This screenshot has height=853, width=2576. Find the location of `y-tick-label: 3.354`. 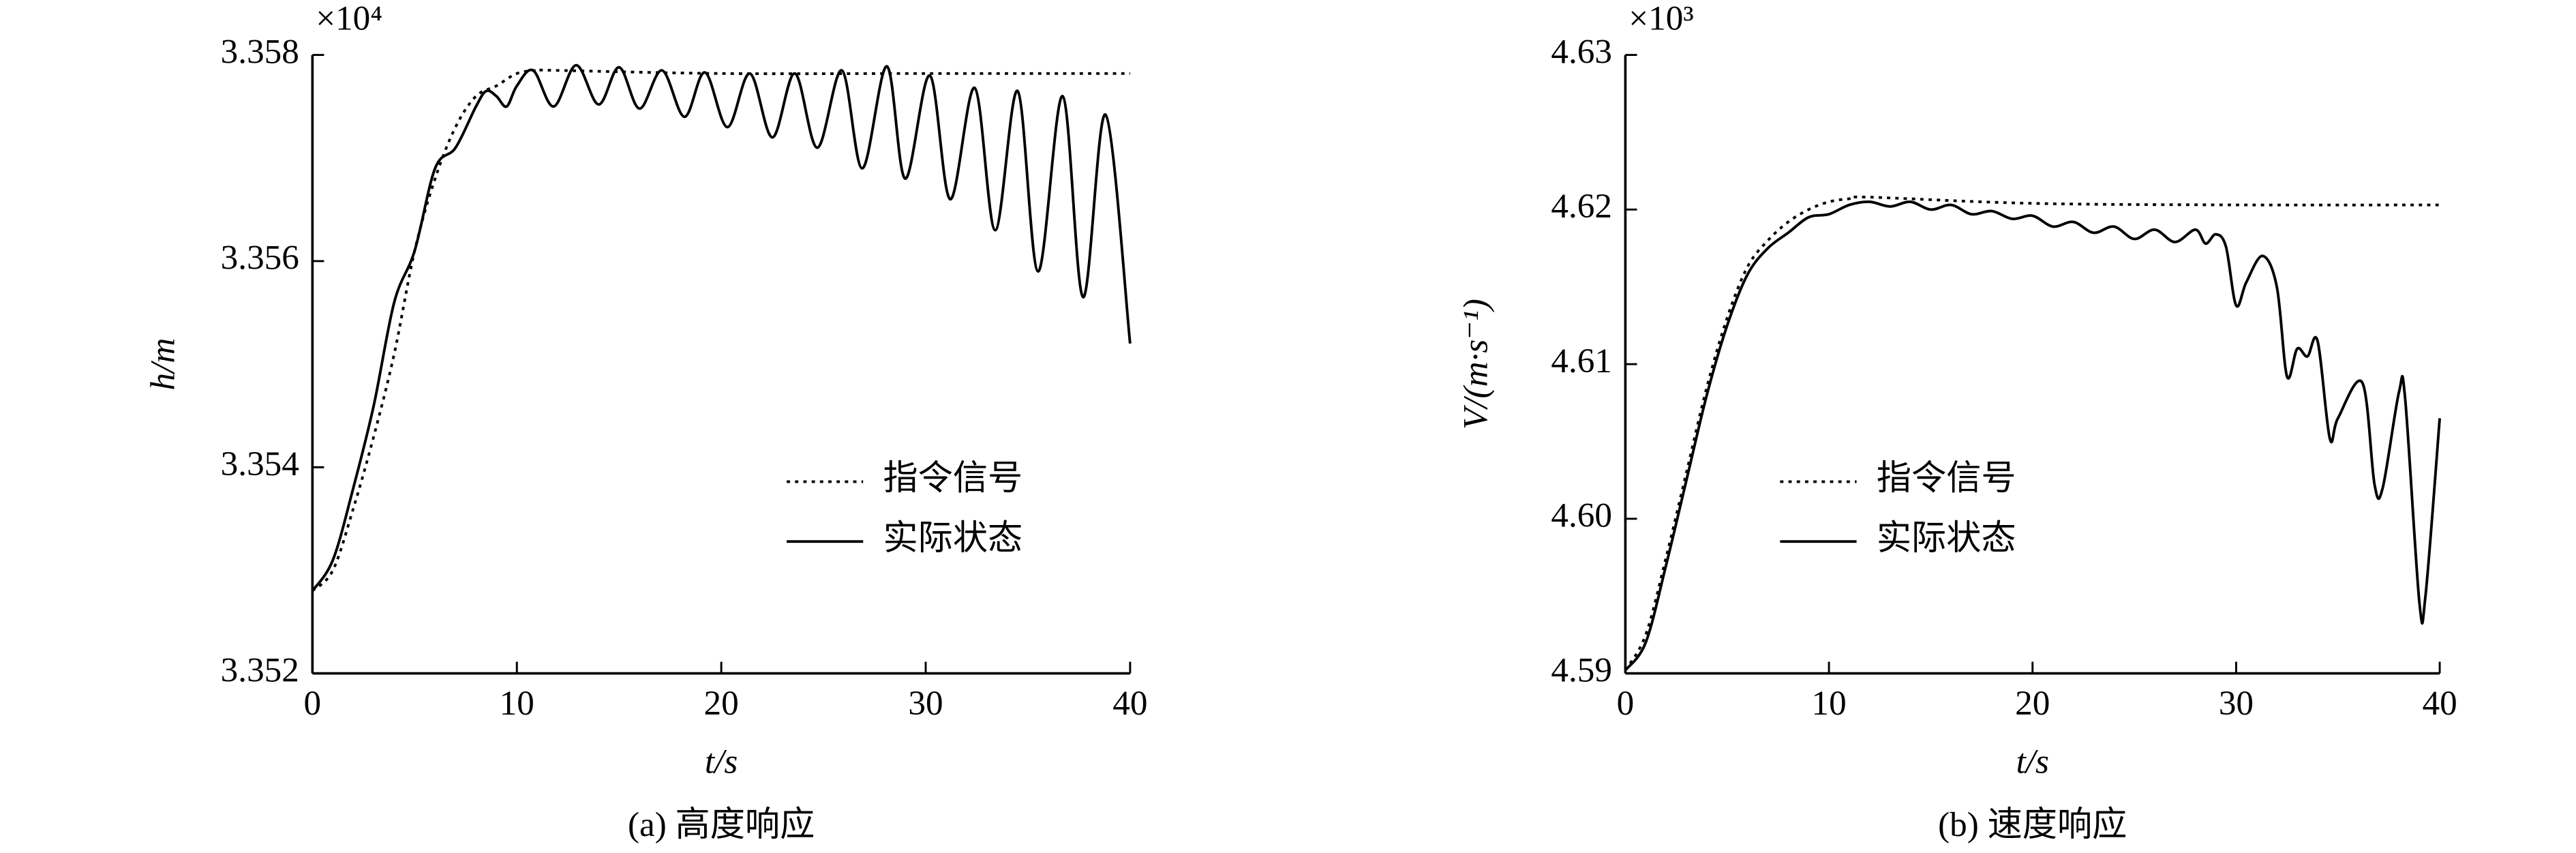

y-tick-label: 3.354 is located at coordinates (260, 464).